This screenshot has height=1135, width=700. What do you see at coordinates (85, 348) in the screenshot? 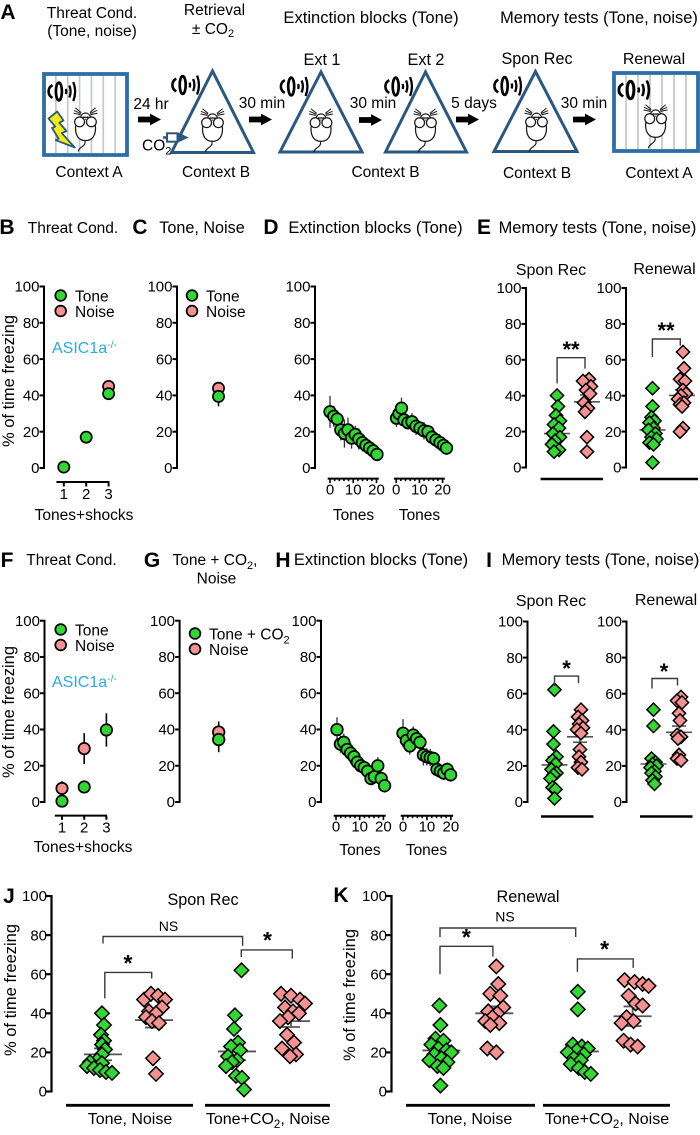
I see `svg-text: ASIC1a-/-` at bounding box center [85, 348].